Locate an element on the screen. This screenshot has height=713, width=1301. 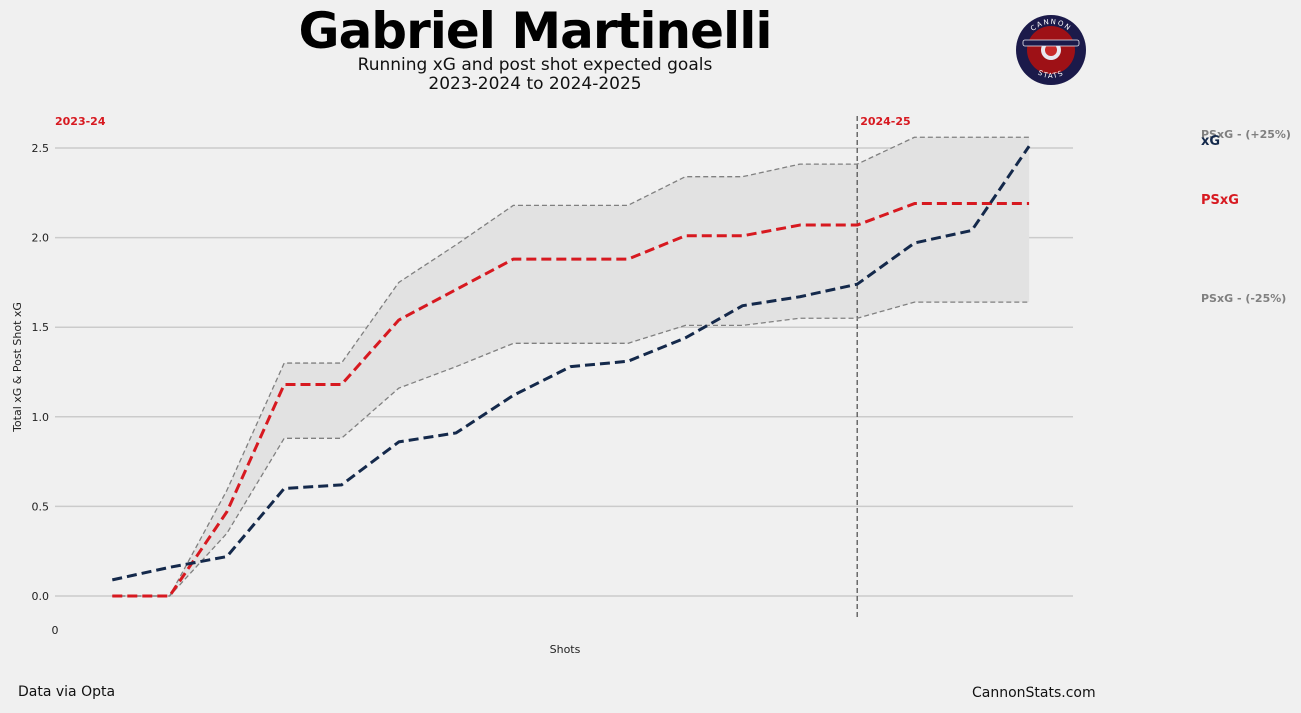
legend-psxg-upper: PSxG - (+25%) is located at coordinates (1246, 134).